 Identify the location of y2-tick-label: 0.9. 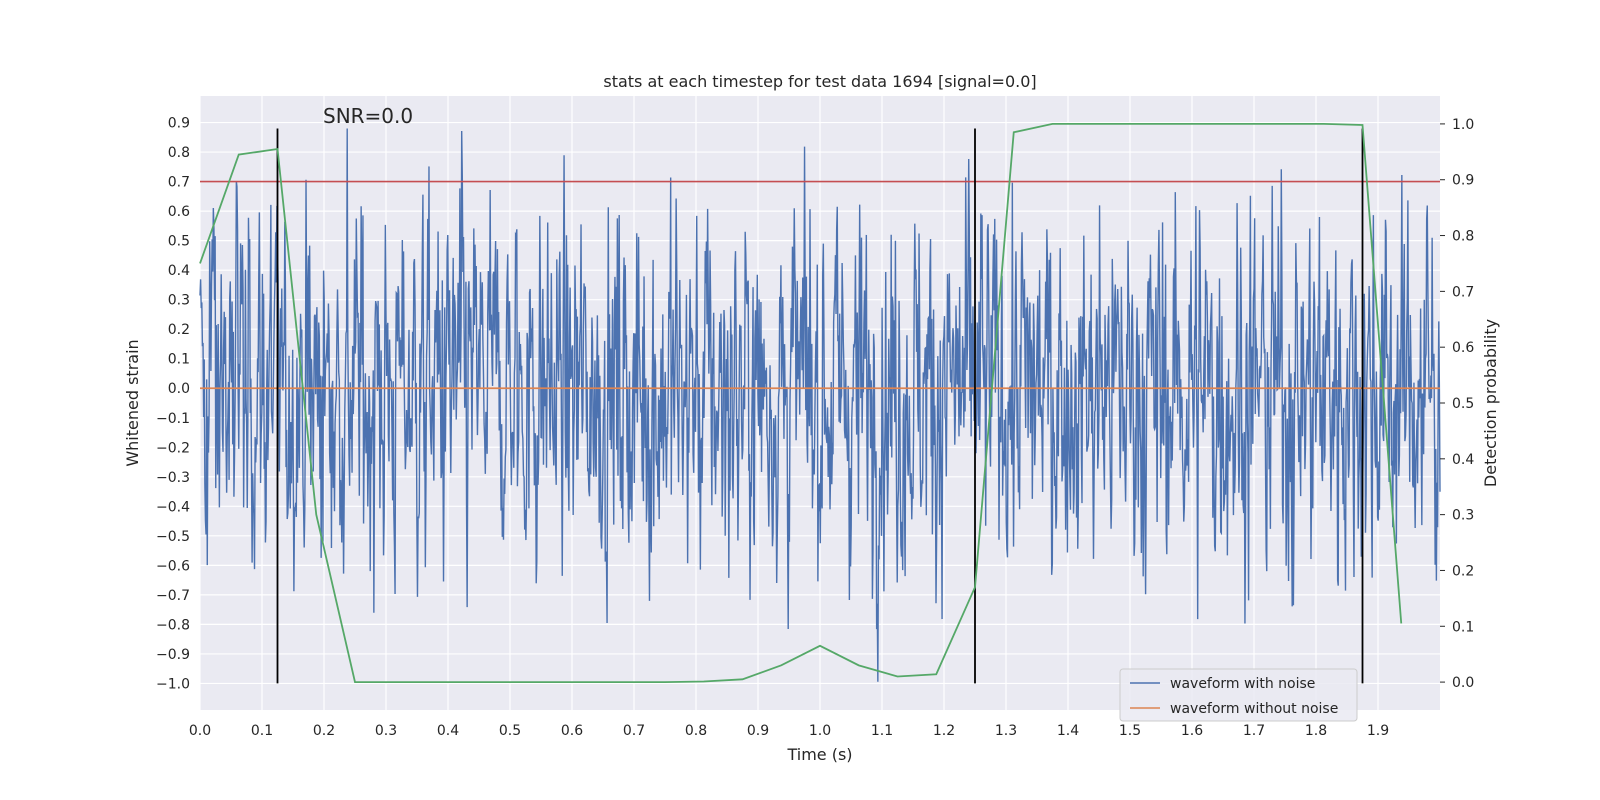
(1463, 181).